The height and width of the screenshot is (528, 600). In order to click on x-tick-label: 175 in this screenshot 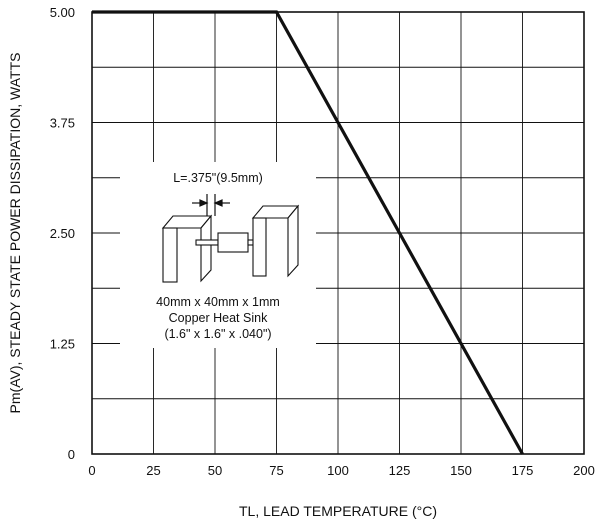, I will do `click(523, 470)`.